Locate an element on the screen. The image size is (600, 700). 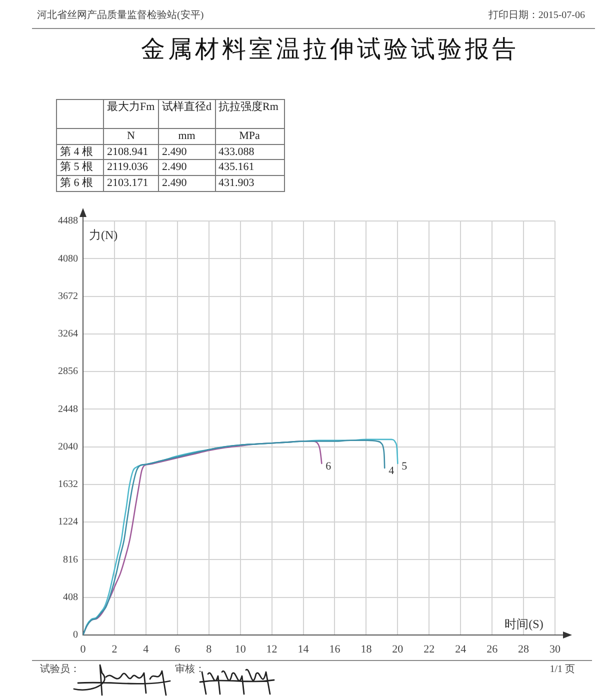
y-tick-label: 2856 is located at coordinates (68, 372).